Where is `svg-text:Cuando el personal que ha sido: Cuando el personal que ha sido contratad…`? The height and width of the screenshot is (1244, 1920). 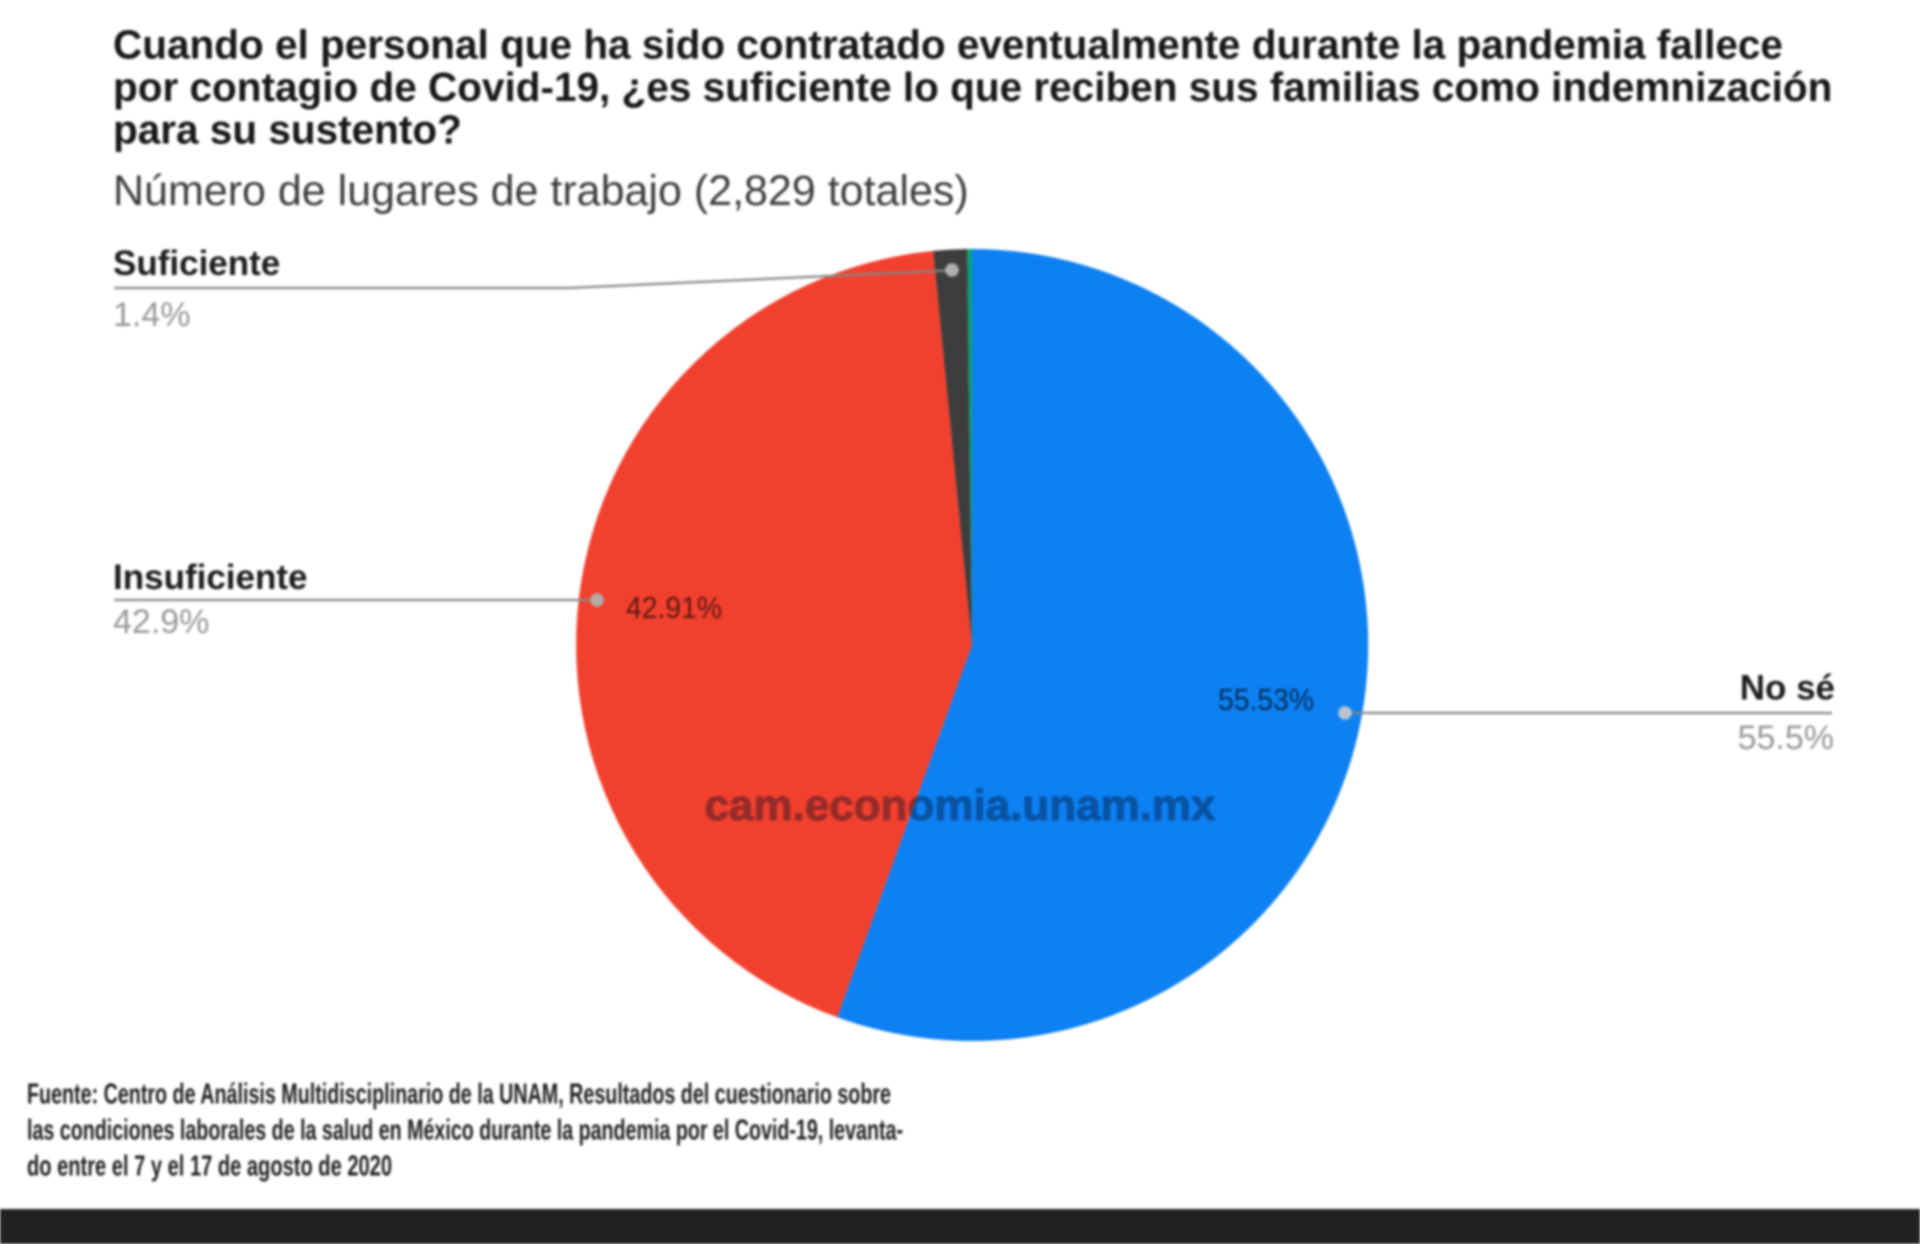
svg-text:Cuando el personal que ha sido: Cuando el personal que ha sido contratad… is located at coordinates (948, 45).